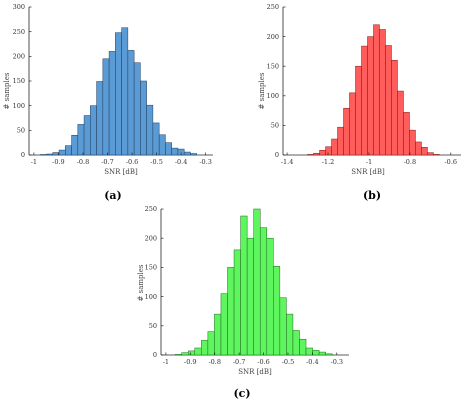 The width and height of the screenshot is (474, 402). Describe the element at coordinates (83, 162) in the screenshot. I see `x-tick-label-a: -0.8` at that location.